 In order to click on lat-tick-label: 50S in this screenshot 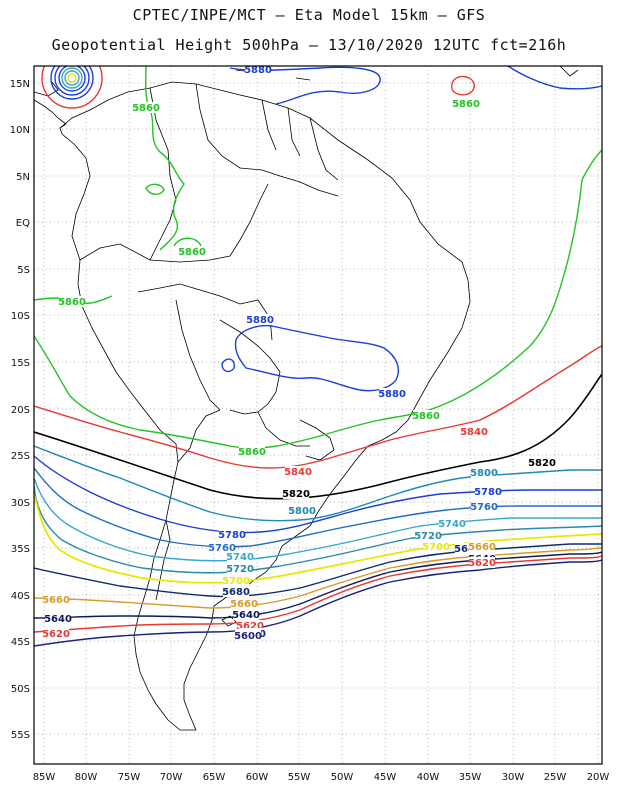, I will do `click(20, 689)`.